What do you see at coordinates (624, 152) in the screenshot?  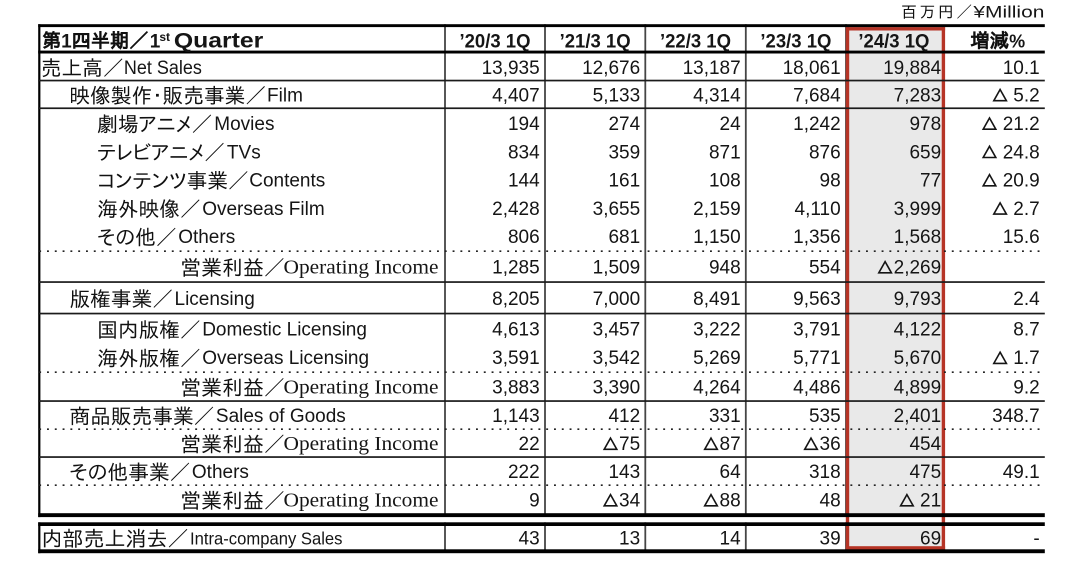 I see `svg-text: 359` at bounding box center [624, 152].